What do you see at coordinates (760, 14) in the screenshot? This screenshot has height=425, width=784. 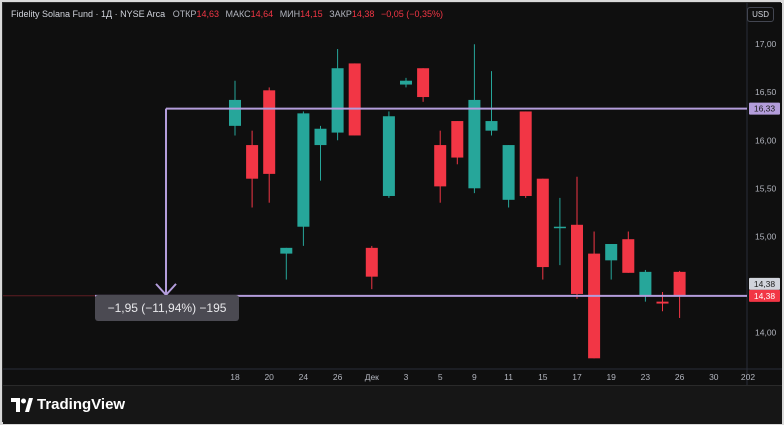 I see `currency-button: USD` at bounding box center [760, 14].